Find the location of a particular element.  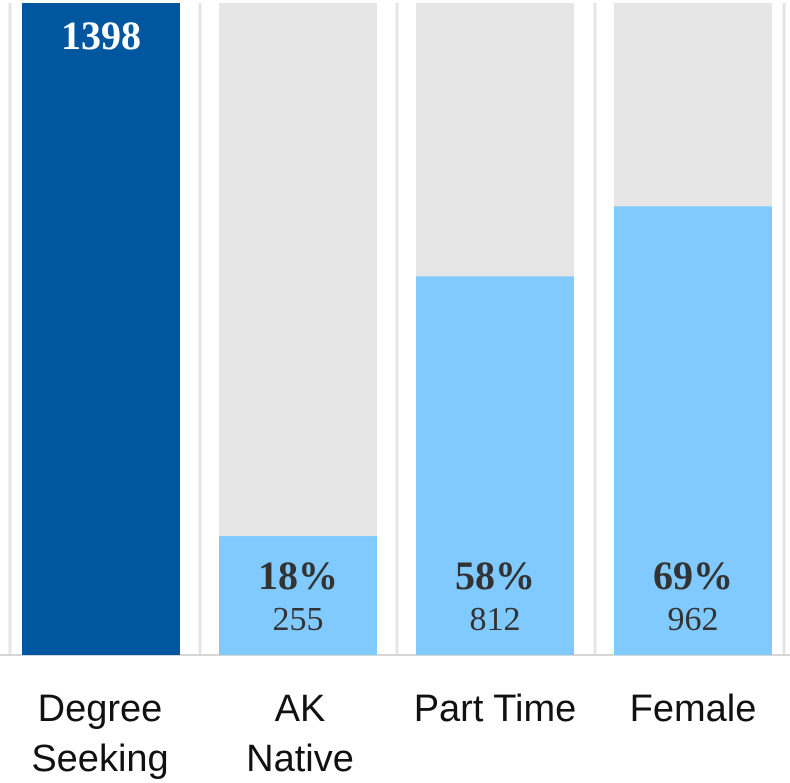

percent-label: 58% is located at coordinates (495, 575).